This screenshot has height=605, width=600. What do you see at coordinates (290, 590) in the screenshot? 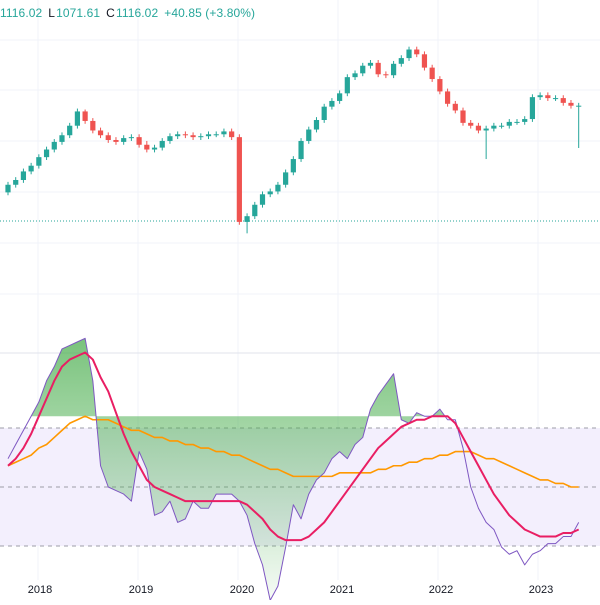
I see `x-axis: 2018 2019 2020 2021 2022 2023` at bounding box center [290, 590].